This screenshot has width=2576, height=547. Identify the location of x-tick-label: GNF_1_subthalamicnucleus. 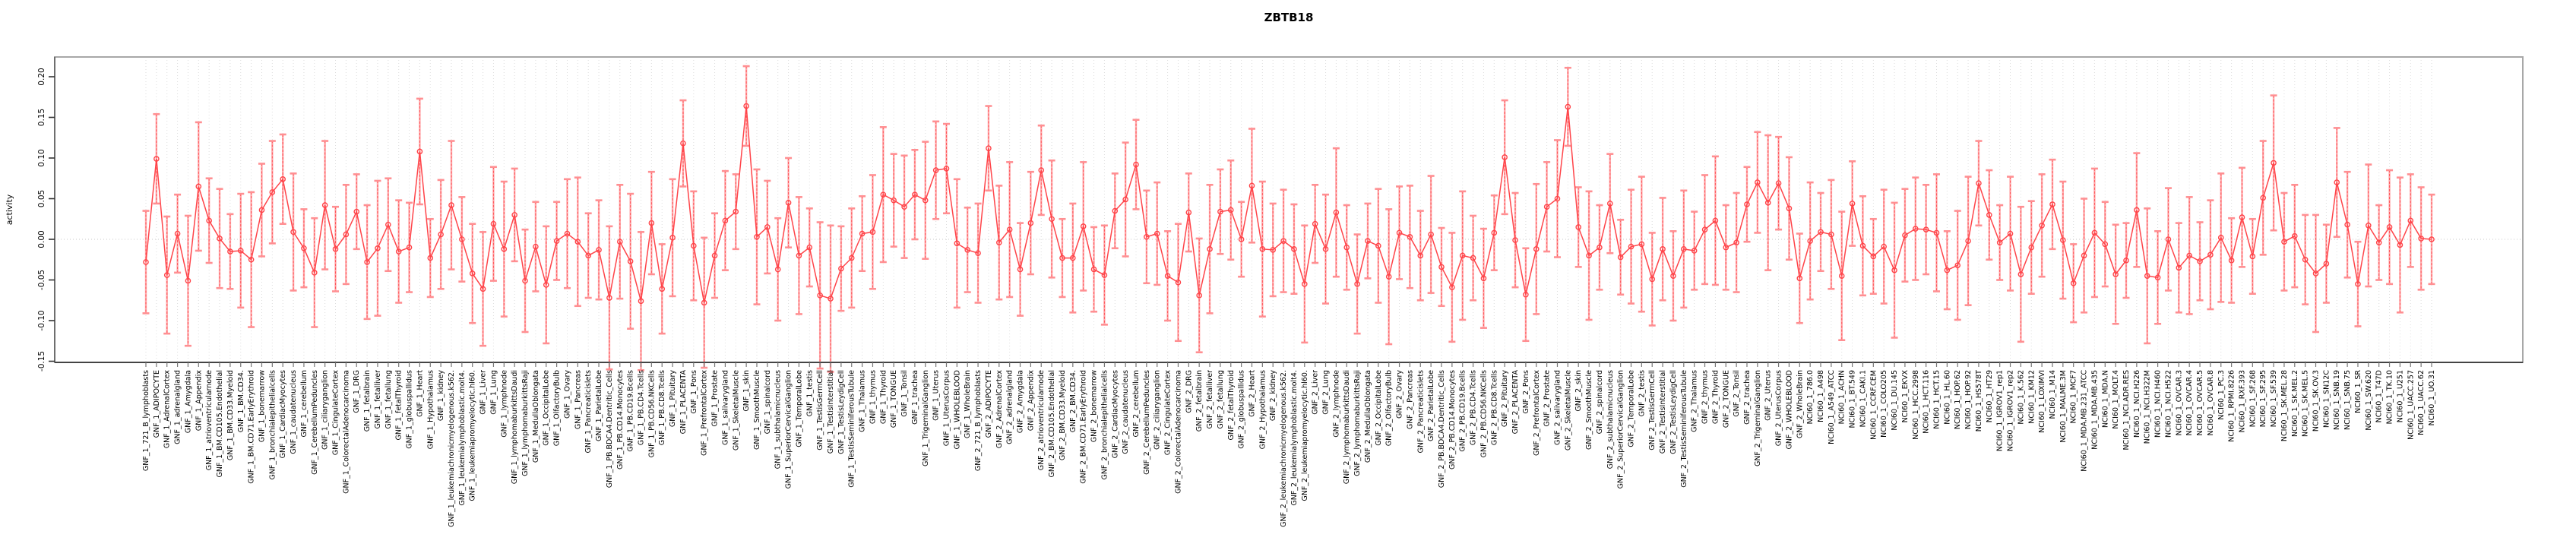
(779, 419).